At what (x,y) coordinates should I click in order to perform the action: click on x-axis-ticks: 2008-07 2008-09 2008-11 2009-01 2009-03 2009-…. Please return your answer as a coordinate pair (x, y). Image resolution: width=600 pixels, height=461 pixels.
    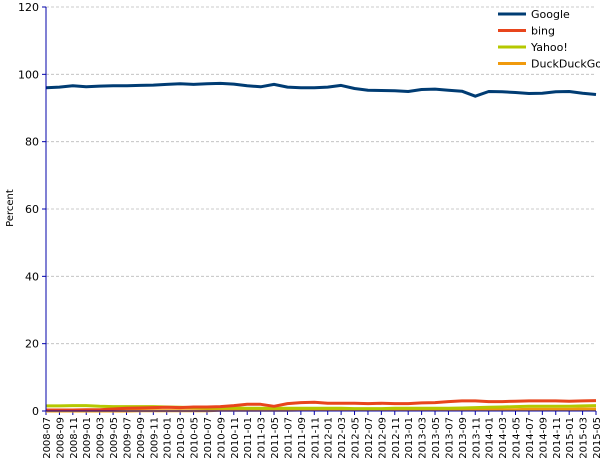
    Looking at the image, I should click on (321, 435).